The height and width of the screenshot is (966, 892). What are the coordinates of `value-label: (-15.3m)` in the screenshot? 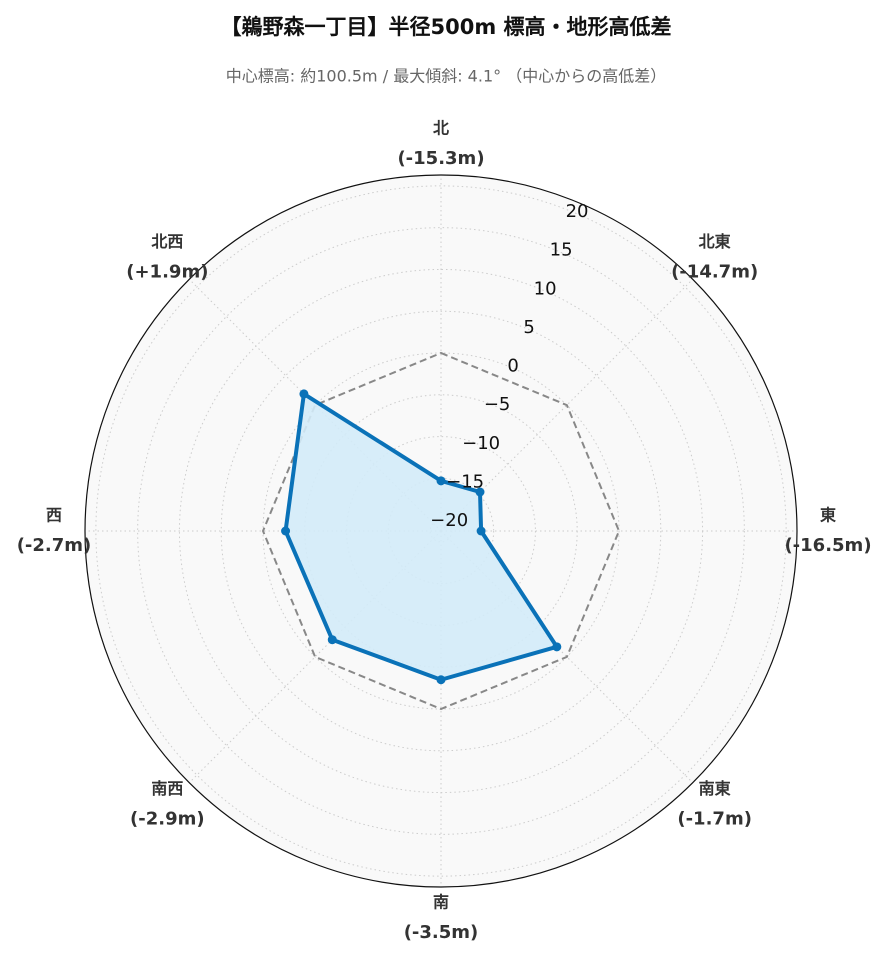 It's located at (440, 158).